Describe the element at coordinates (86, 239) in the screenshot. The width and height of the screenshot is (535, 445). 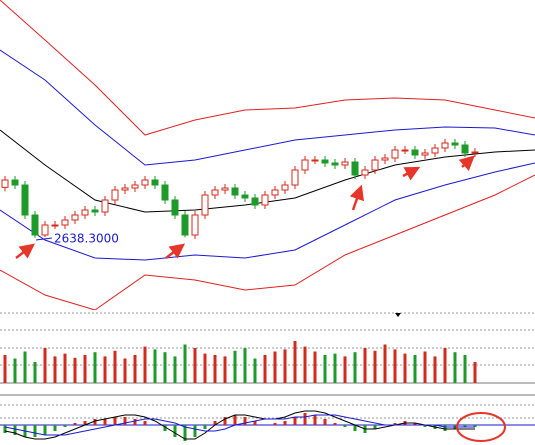
I see `annotation: 2638.3000` at that location.